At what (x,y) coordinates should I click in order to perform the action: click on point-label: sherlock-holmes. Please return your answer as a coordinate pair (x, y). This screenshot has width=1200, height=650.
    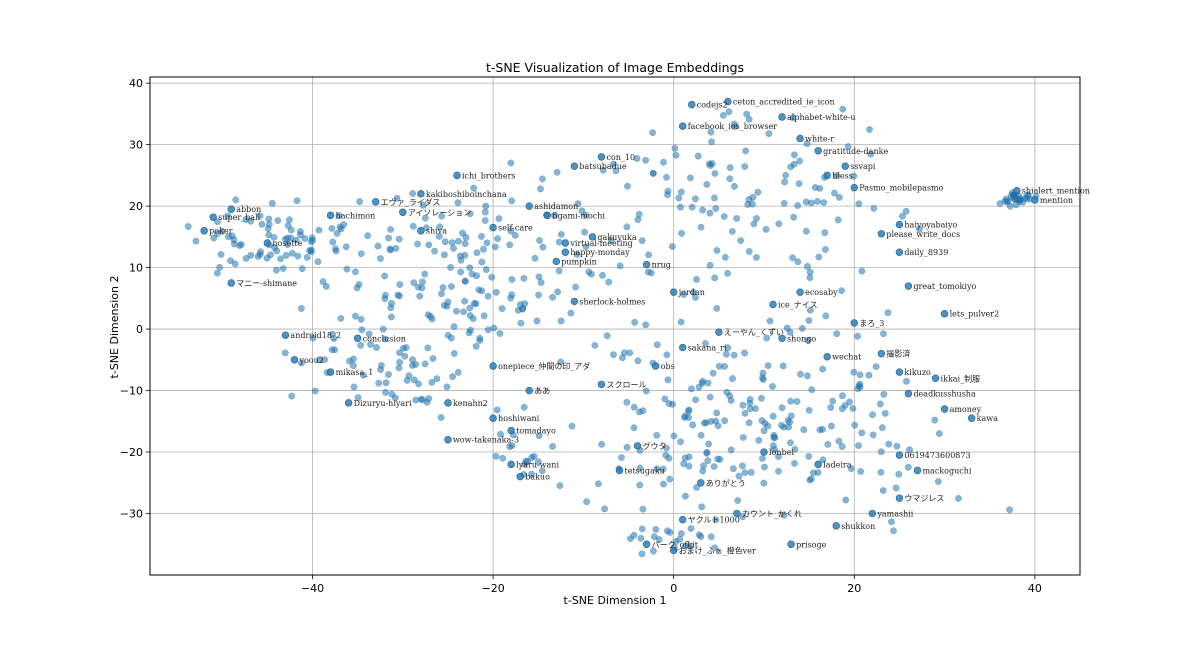
    Looking at the image, I should click on (612, 301).